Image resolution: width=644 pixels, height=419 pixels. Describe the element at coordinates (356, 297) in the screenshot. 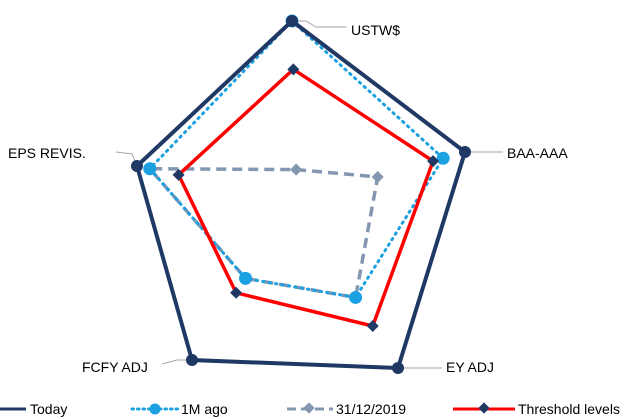

I see `series-1m-ago-point-ey-adj` at that location.